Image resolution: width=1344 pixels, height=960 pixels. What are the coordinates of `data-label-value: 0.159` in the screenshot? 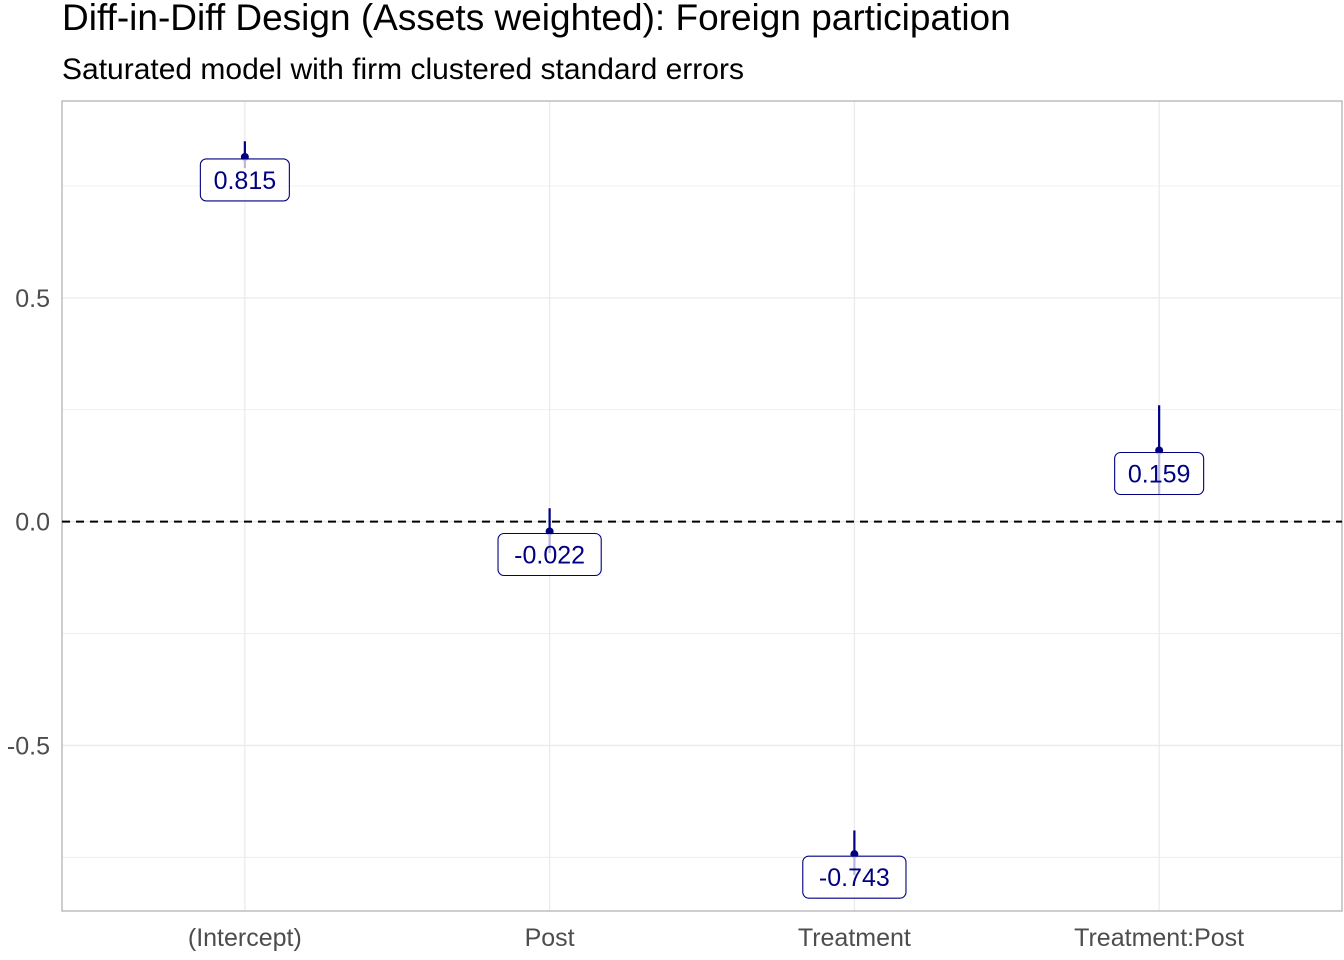 It's located at (1159, 475).